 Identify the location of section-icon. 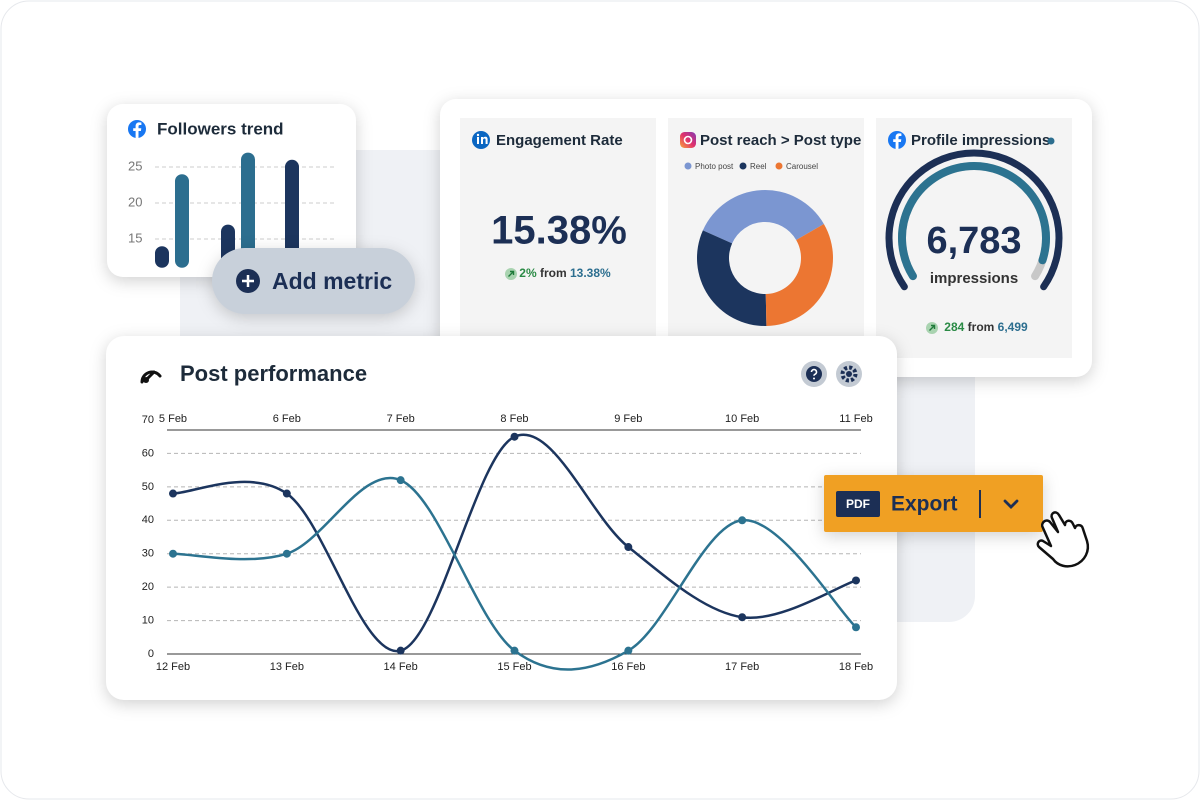
(151, 377).